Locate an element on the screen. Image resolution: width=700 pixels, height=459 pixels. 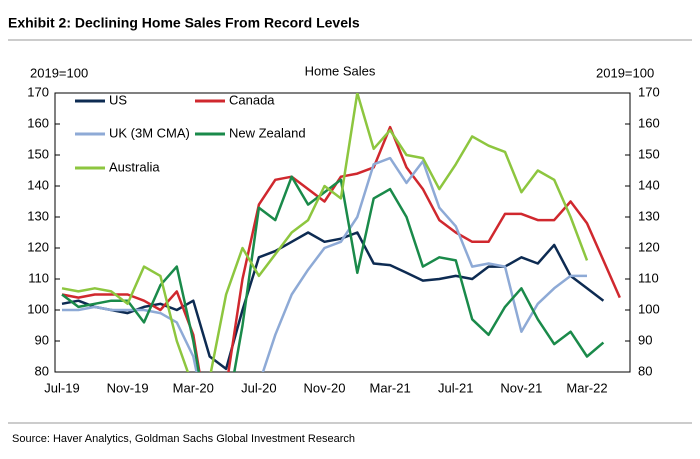
x-tick-label: Nov-19 is located at coordinates (128, 387).